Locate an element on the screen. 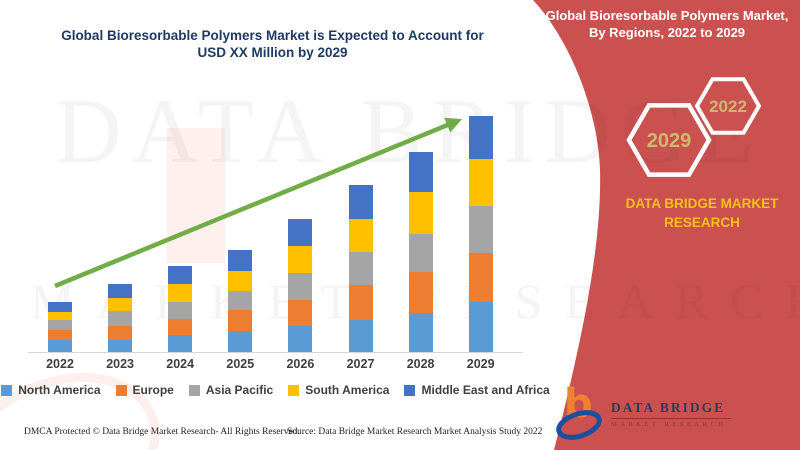 The height and width of the screenshot is (450, 800). x-axis-label-2028: 2028 is located at coordinates (420, 364).